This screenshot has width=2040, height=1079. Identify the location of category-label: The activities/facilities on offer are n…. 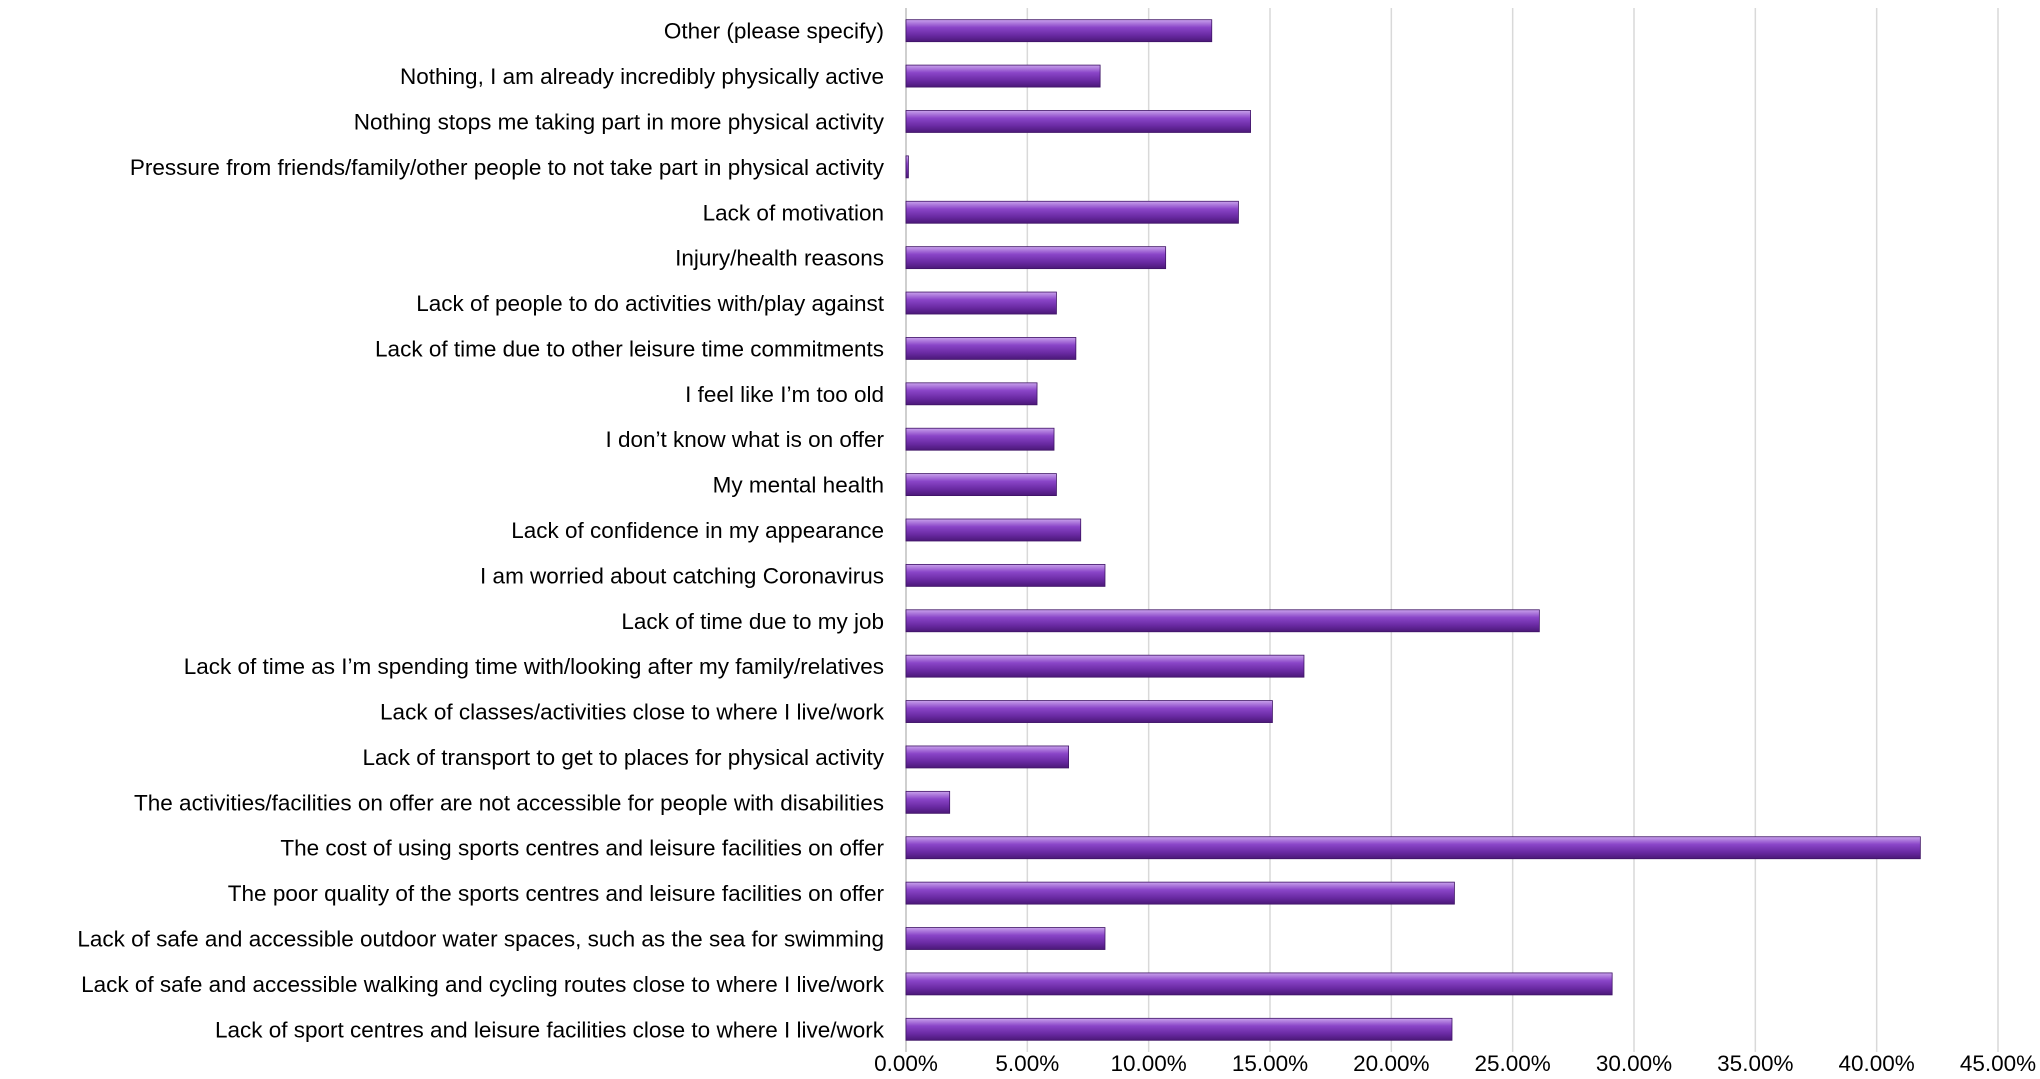
(509, 802).